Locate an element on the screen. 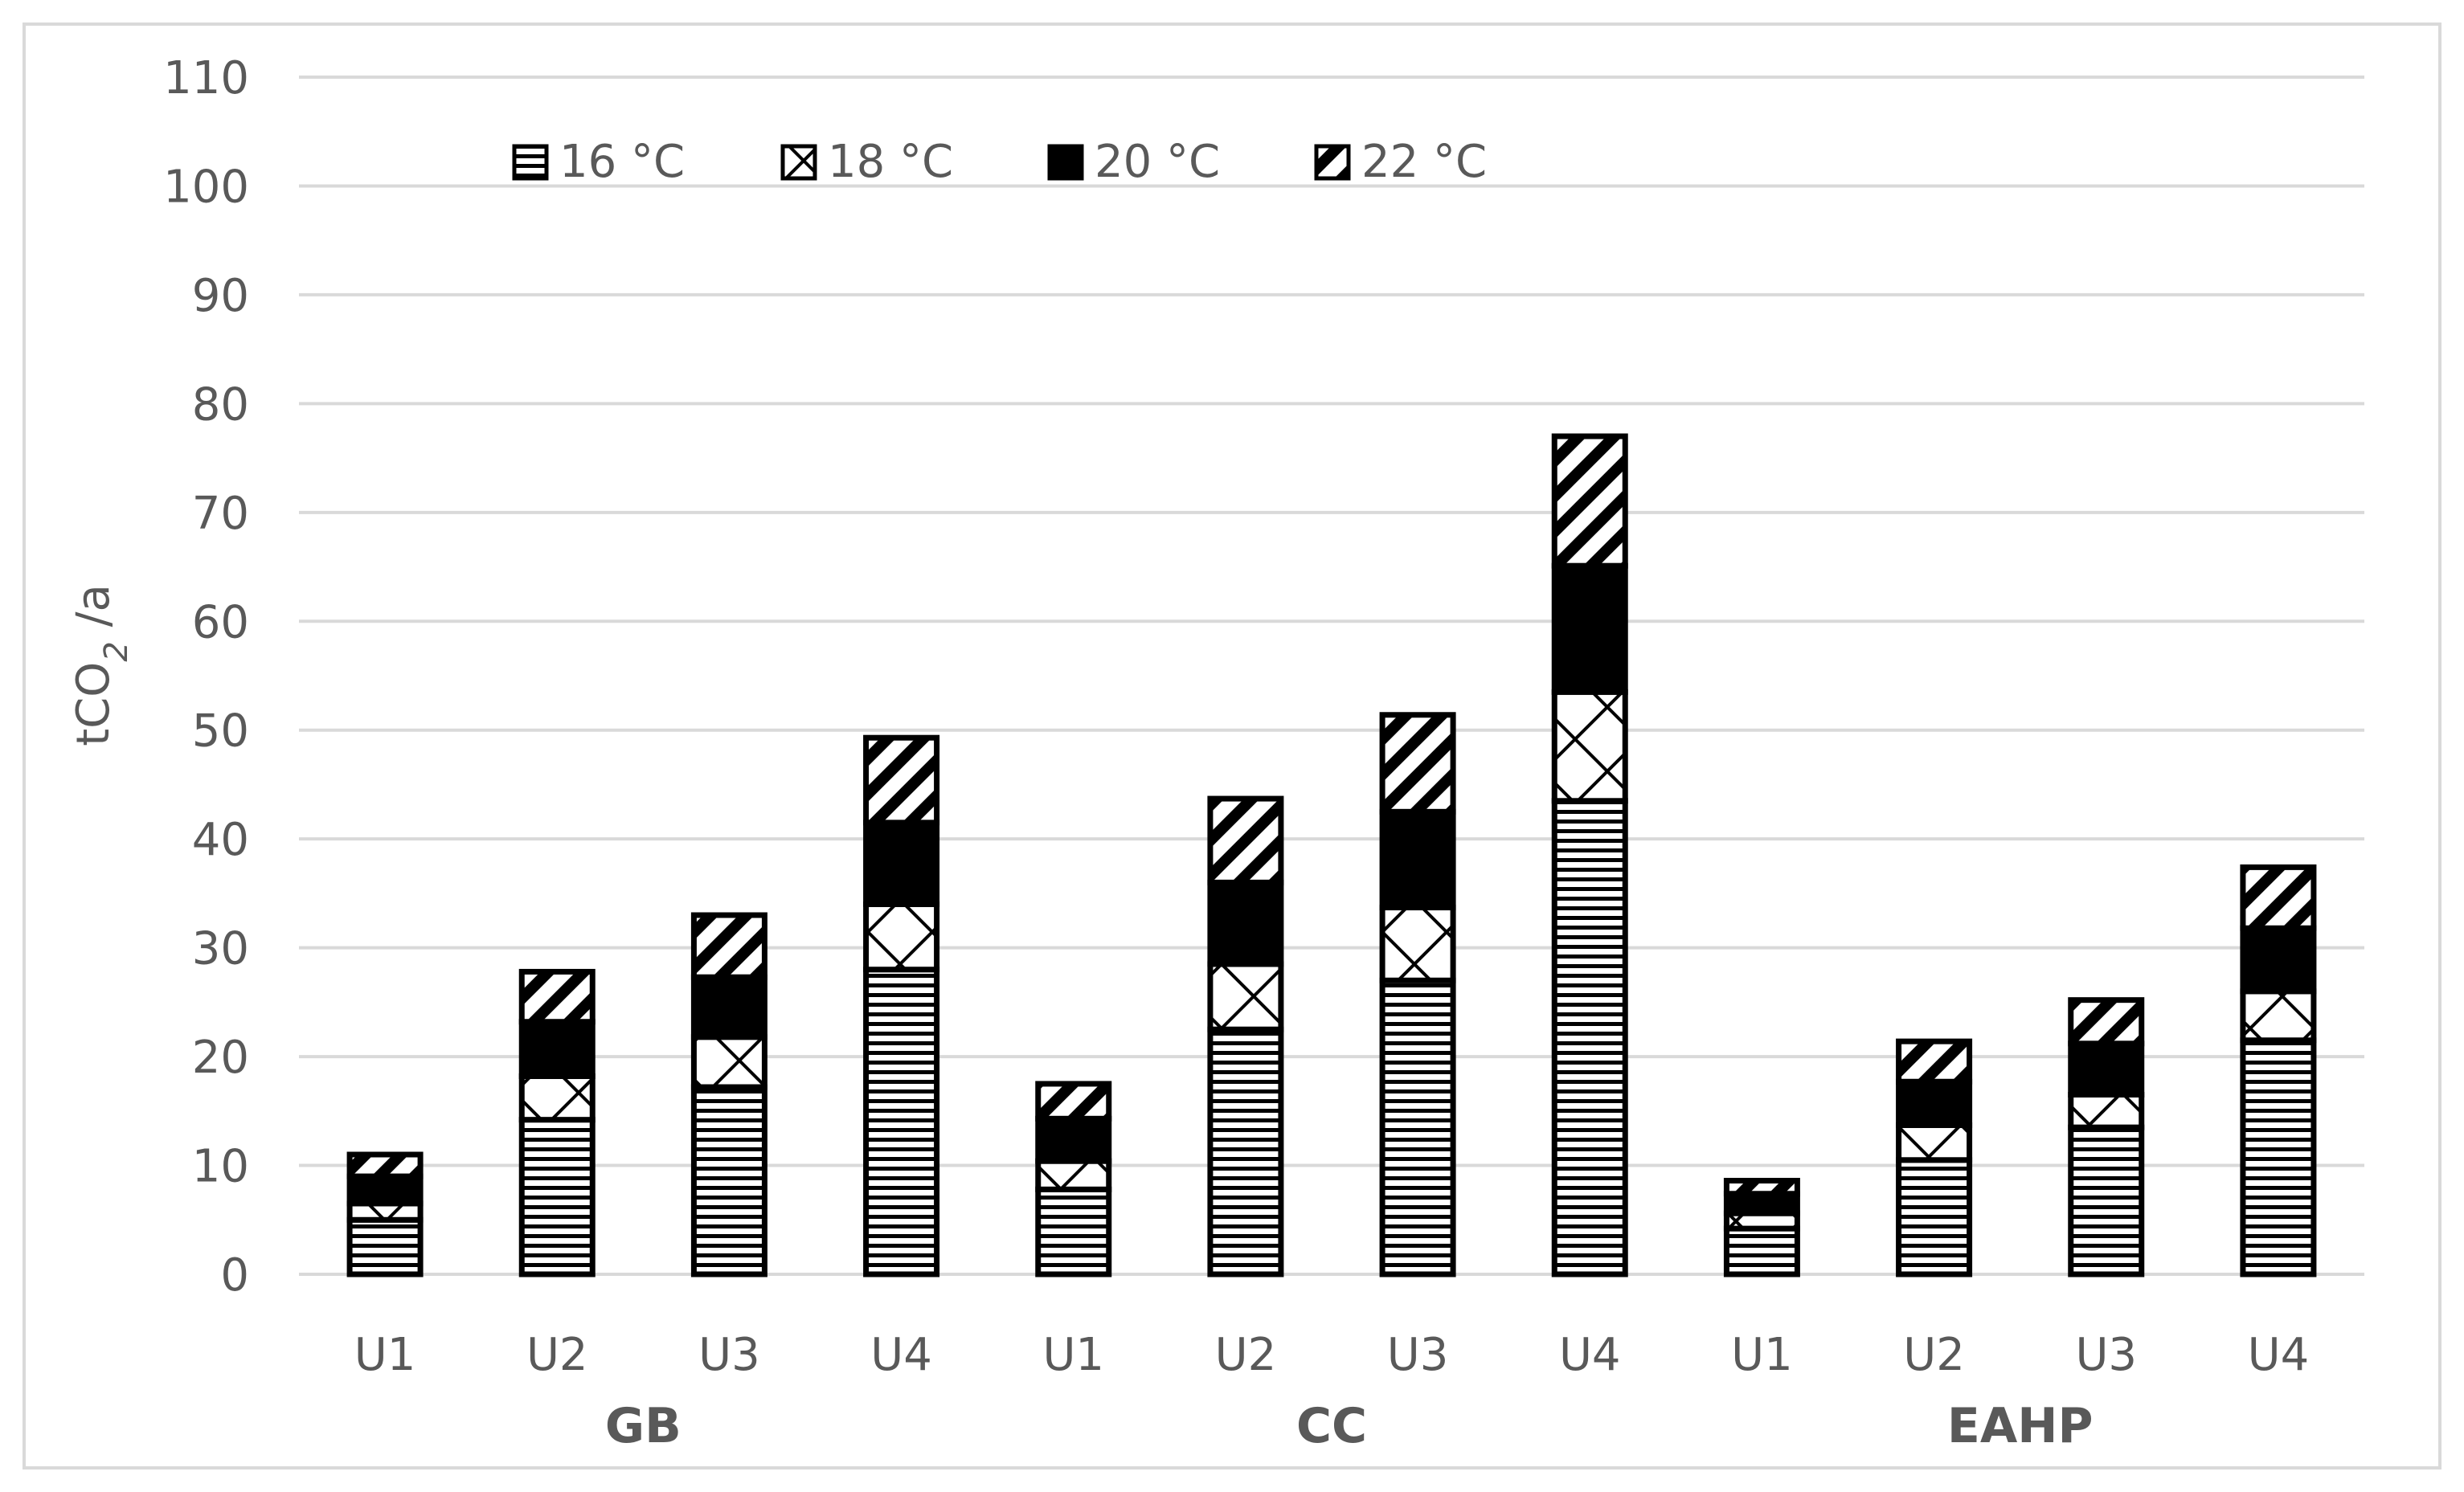 The width and height of the screenshot is (2464, 1492). x-axis-groups: GB CC EAHP is located at coordinates (1349, 1426).